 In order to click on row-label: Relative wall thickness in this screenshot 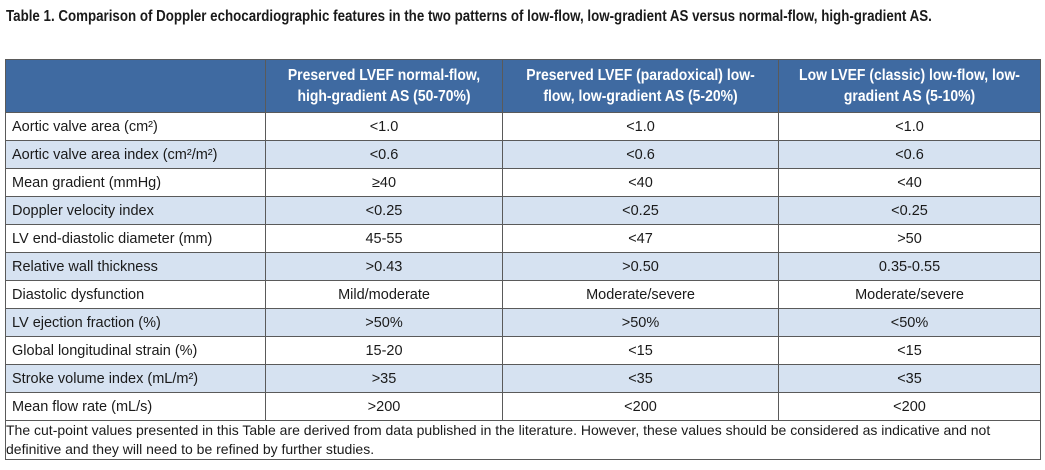, I will do `click(135, 266)`.